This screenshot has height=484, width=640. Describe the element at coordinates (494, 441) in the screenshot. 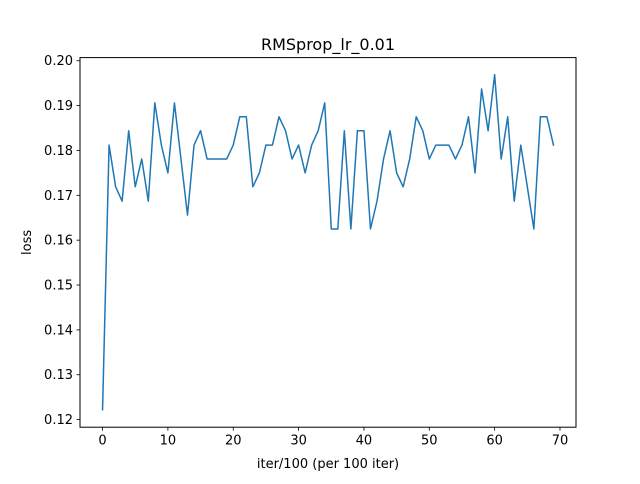

I see `x-tick-label: 60` at that location.